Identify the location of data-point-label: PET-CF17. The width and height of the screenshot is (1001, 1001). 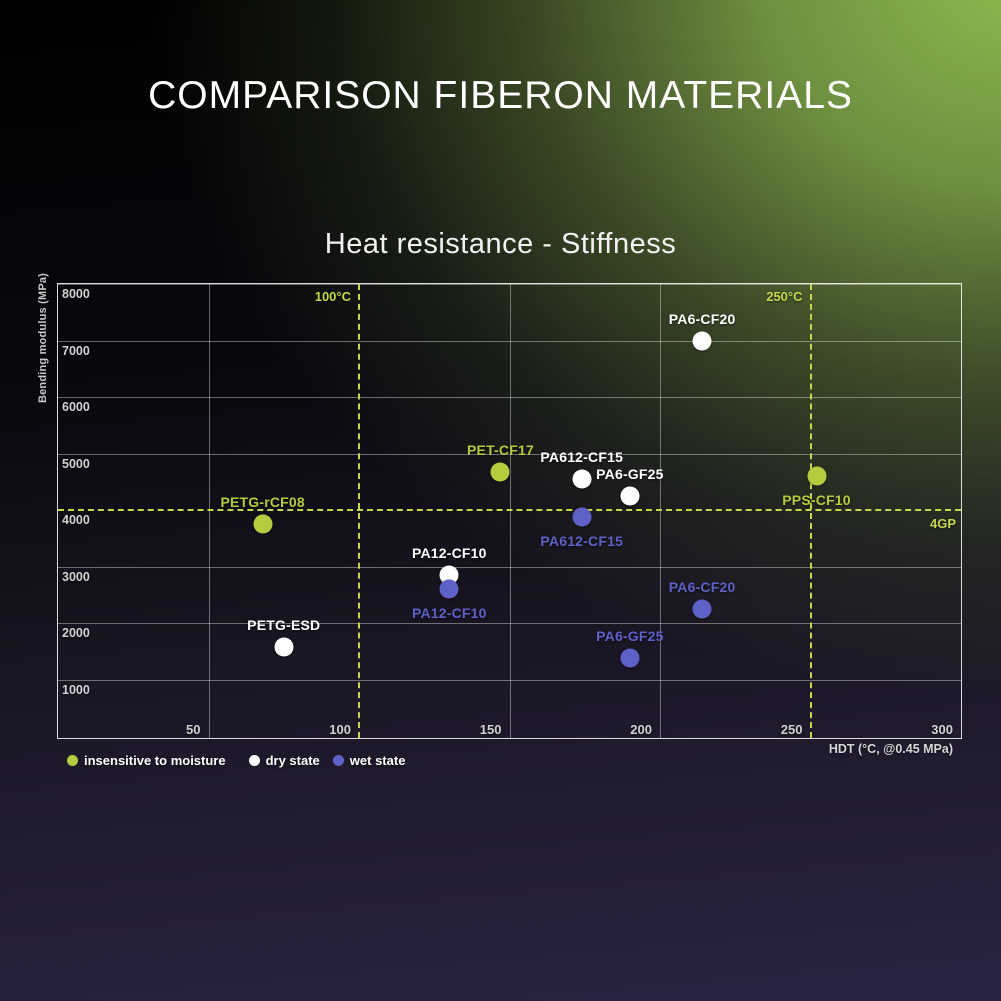
(500, 450).